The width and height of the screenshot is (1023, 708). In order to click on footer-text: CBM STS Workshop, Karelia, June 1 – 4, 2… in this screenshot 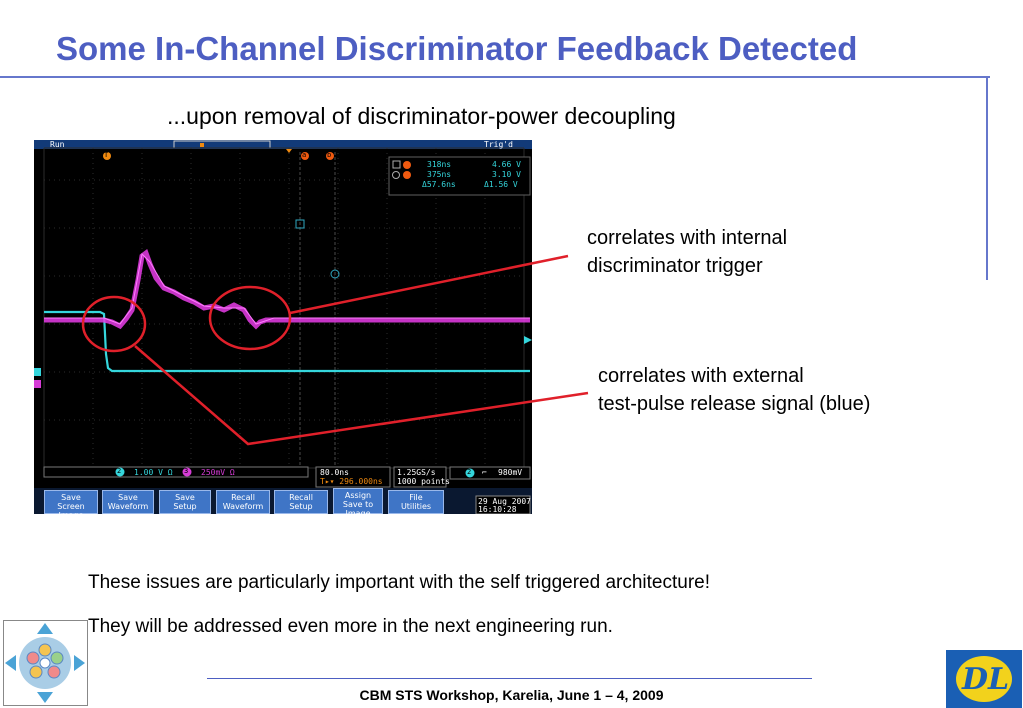, I will do `click(511, 695)`.